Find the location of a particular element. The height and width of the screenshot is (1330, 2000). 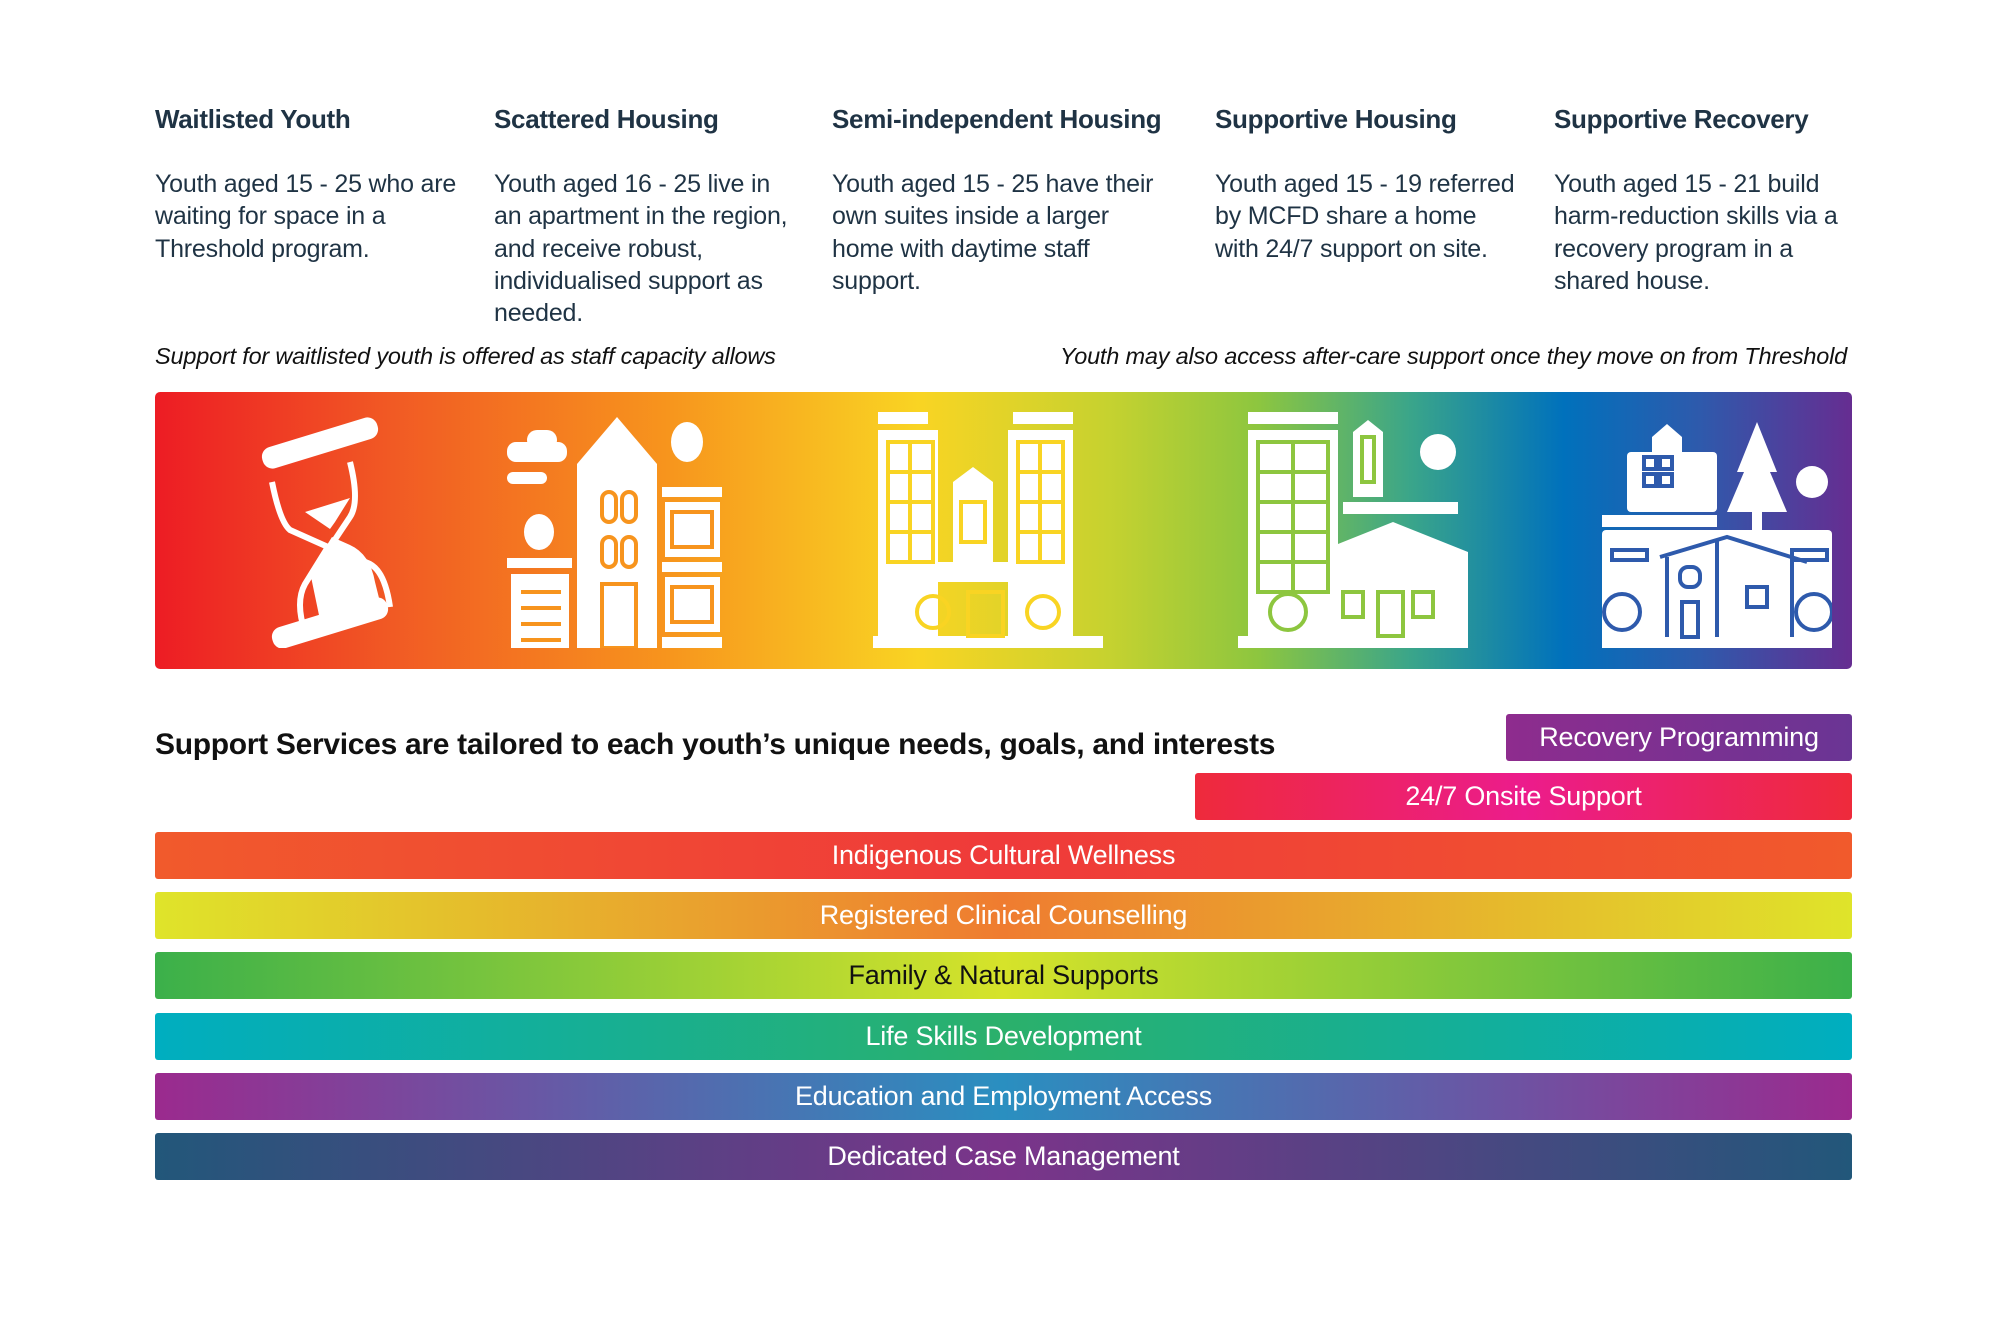

bar-label: Family & Natural Supports is located at coordinates (1003, 975).